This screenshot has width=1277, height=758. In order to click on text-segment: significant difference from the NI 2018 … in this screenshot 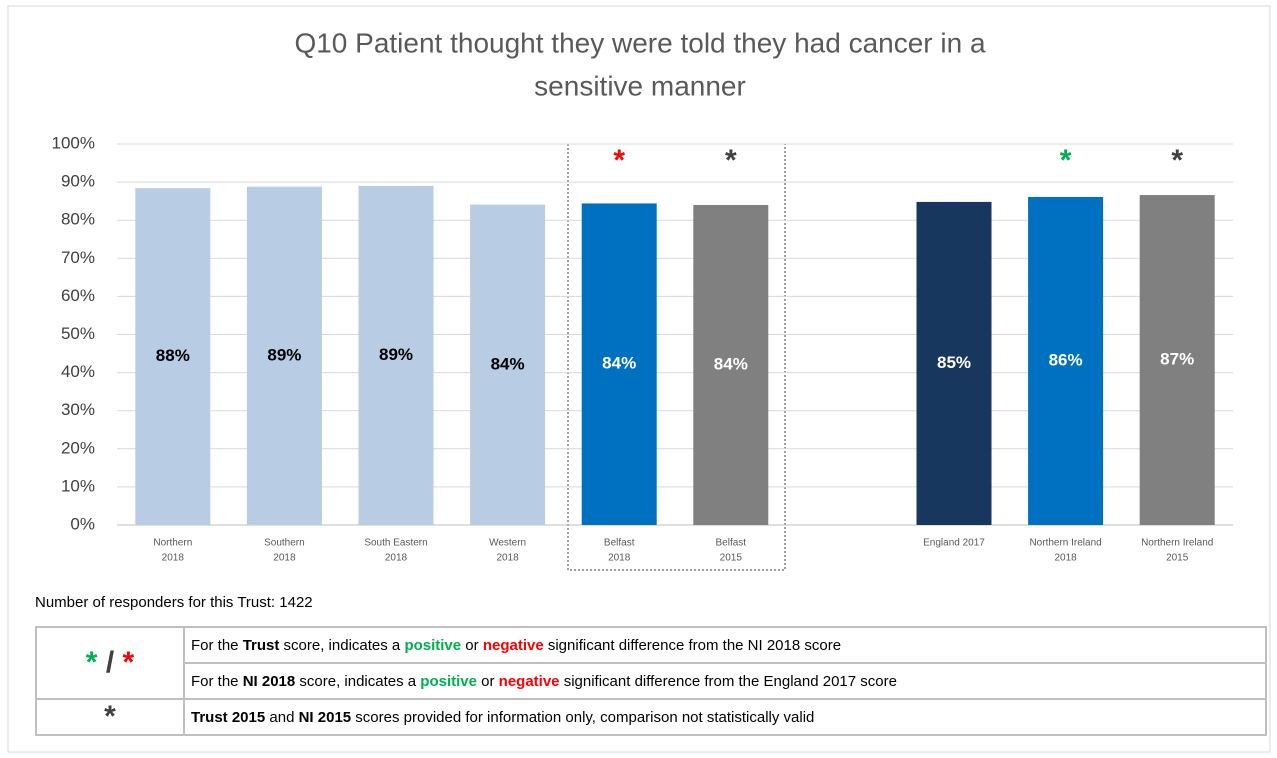, I will do `click(692, 645)`.